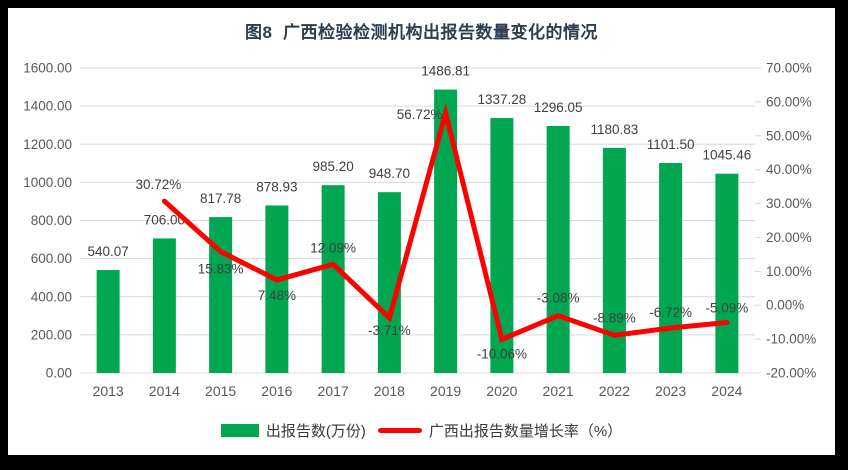 This screenshot has height=470, width=848. I want to click on line-value-label: 30.72%, so click(158, 184).